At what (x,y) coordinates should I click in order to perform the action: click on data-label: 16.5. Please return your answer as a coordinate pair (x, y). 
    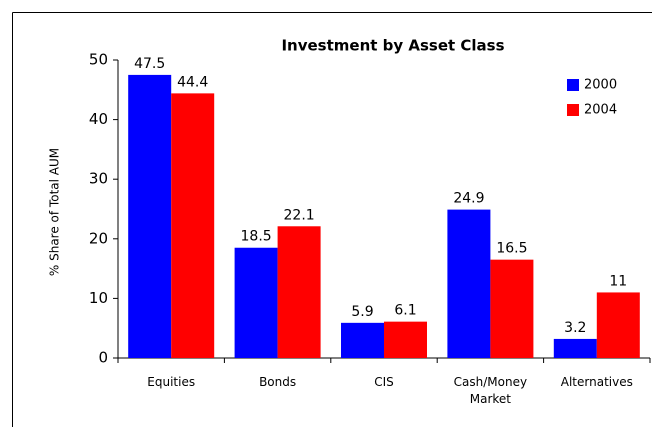
    Looking at the image, I should click on (511, 249).